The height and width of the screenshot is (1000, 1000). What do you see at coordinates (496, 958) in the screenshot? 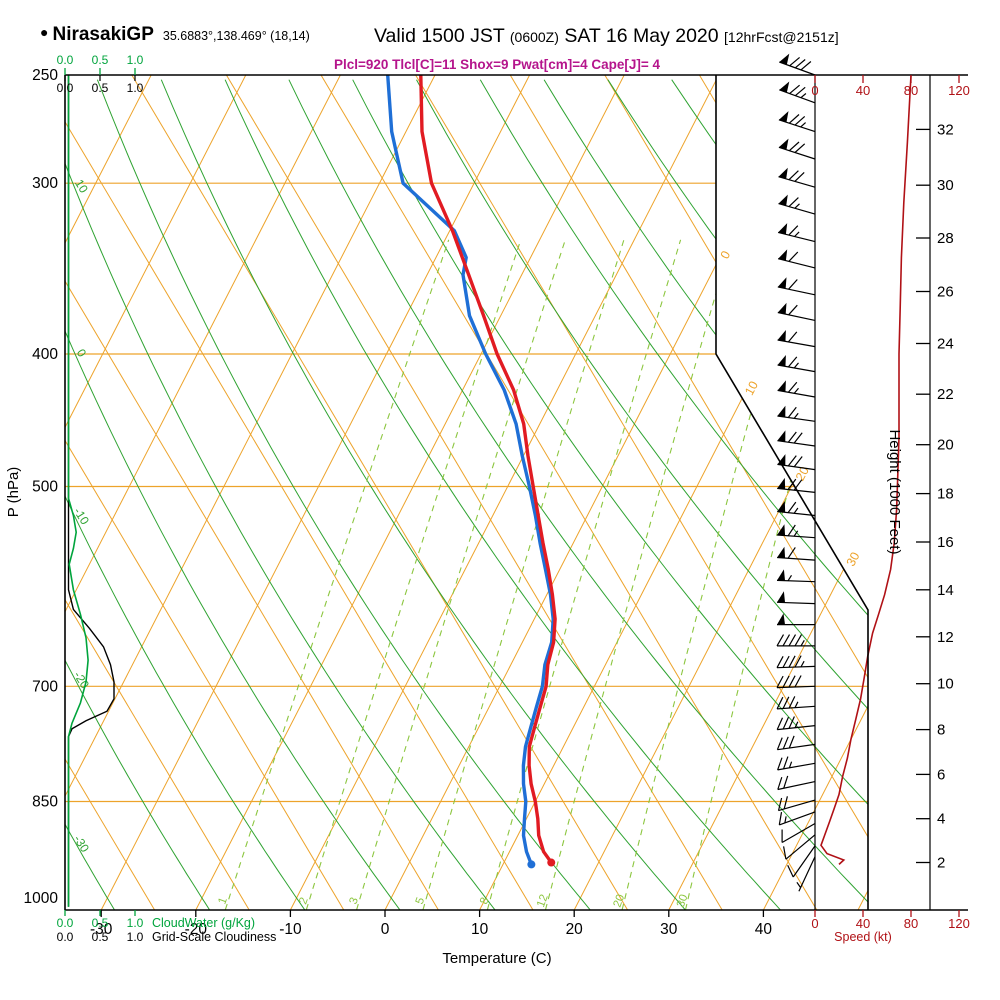
I see `temperature-axis-title: Temperature (C)` at bounding box center [496, 958].